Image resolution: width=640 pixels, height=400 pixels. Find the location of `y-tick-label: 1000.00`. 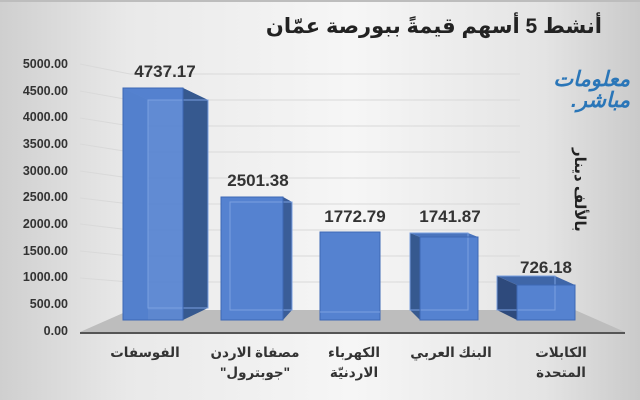

y-tick-label: 1000.00 is located at coordinates (45, 277).